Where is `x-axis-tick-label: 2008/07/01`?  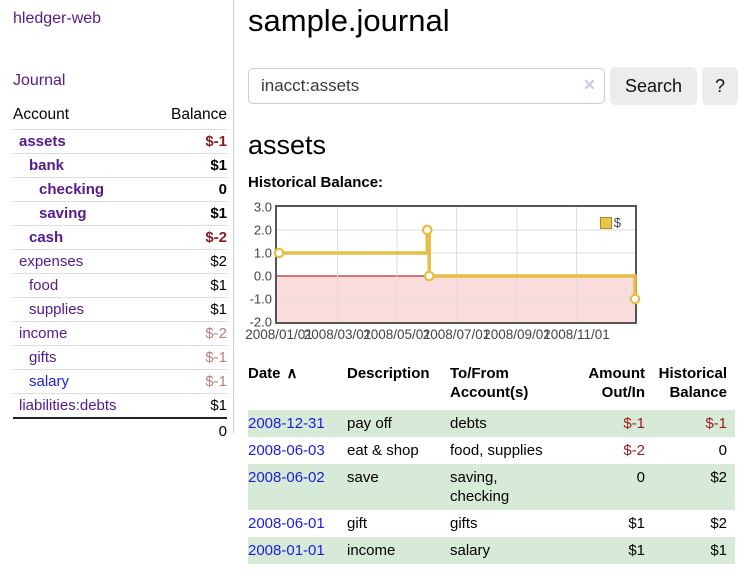 x-axis-tick-label: 2008/07/01 is located at coordinates (456, 334).